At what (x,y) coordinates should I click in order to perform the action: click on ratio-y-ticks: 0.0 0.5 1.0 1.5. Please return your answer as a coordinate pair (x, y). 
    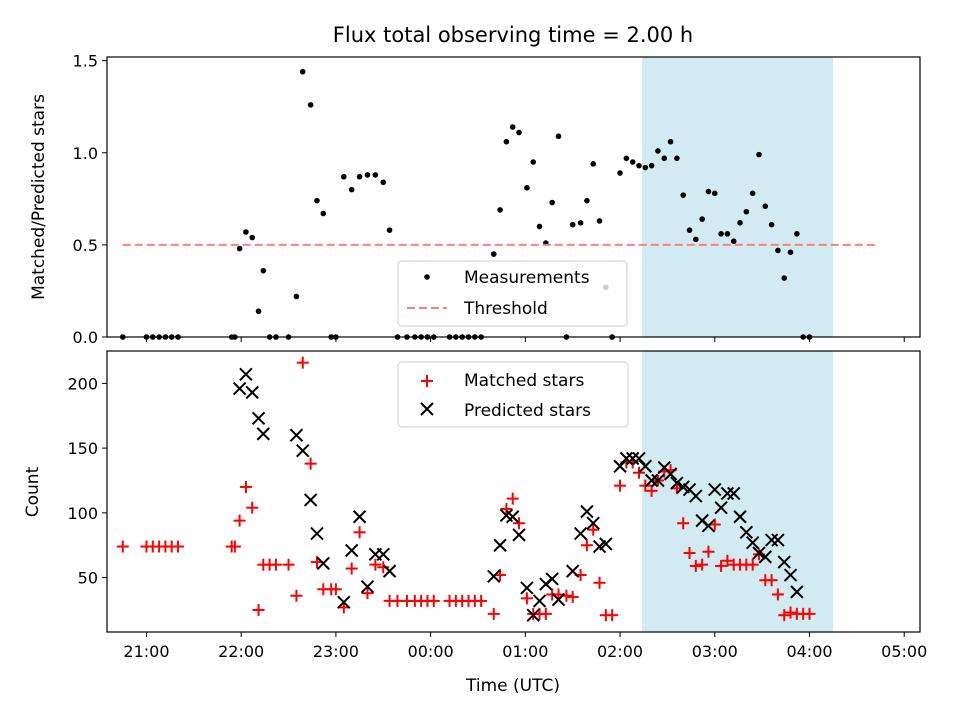
    Looking at the image, I should click on (90, 199).